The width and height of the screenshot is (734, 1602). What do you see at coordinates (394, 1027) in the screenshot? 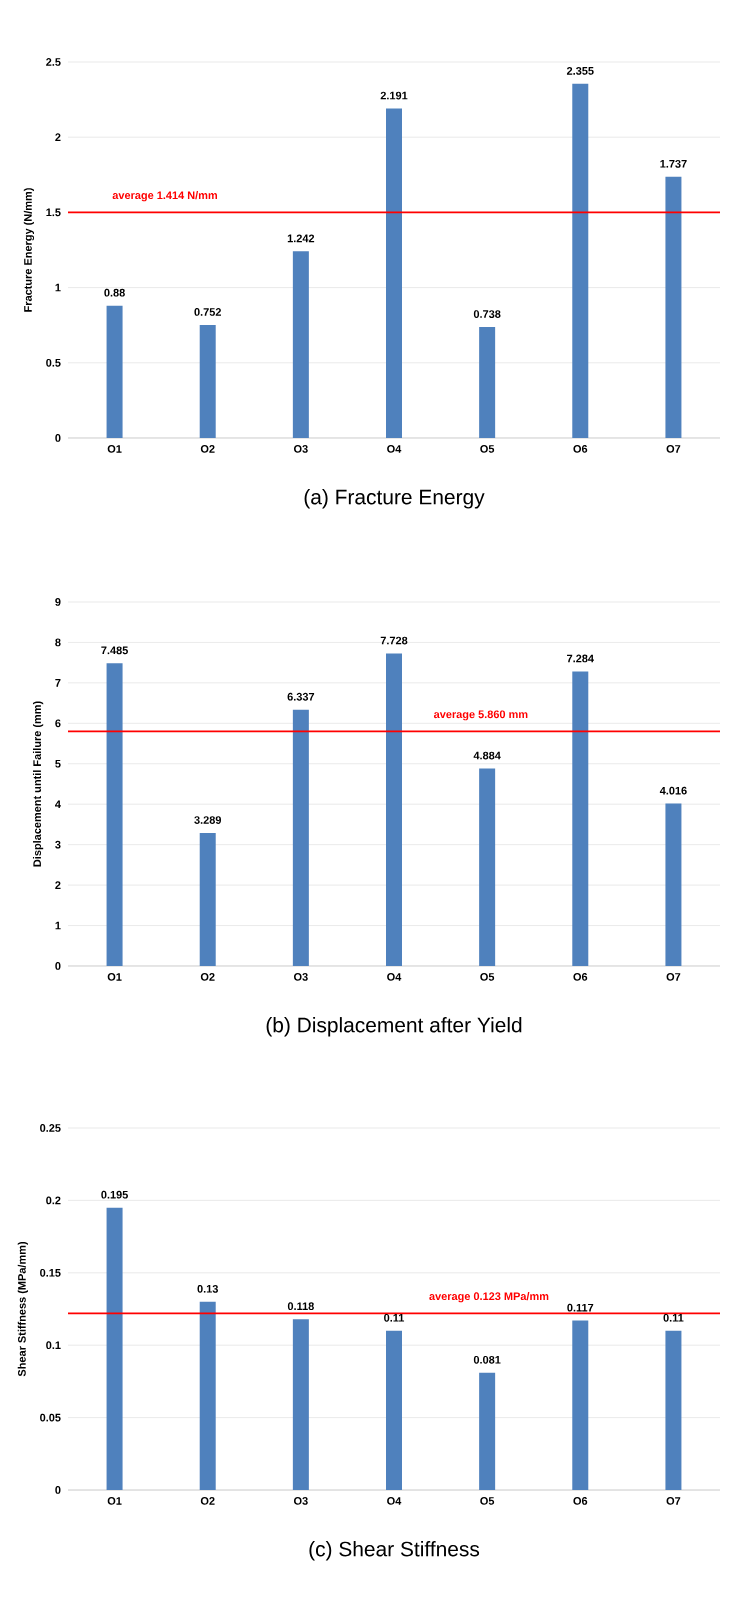
I see `text: (b) Displacement after Yield` at bounding box center [394, 1027].